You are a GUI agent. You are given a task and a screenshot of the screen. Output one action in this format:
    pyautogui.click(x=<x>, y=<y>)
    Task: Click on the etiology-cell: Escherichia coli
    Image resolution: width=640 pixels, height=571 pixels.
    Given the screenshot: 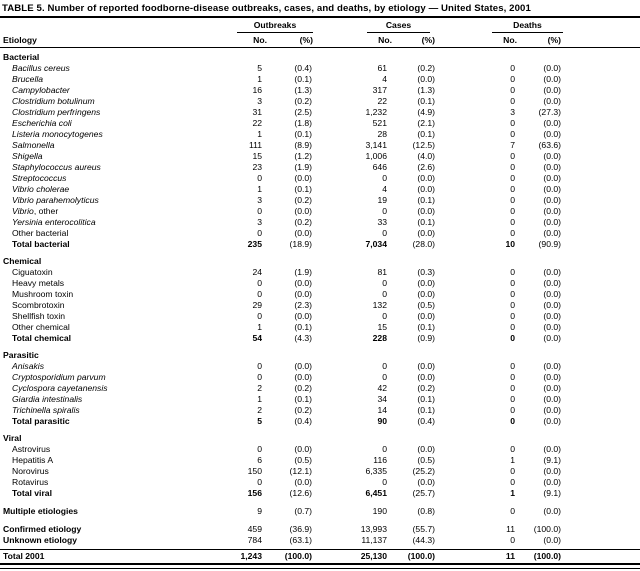 What is the action you would take?
    pyautogui.click(x=42, y=123)
    